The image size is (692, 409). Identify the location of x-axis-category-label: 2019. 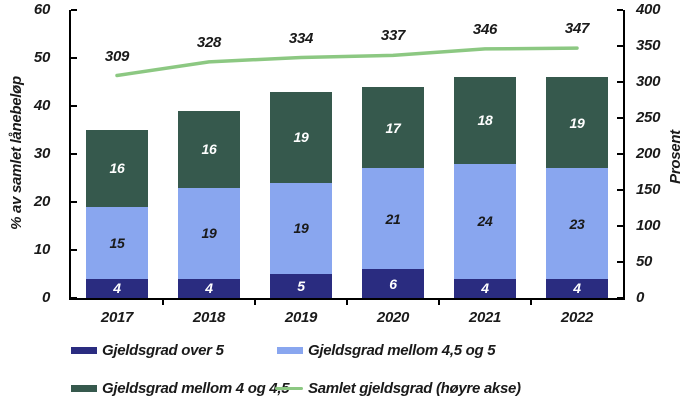
(301, 317).